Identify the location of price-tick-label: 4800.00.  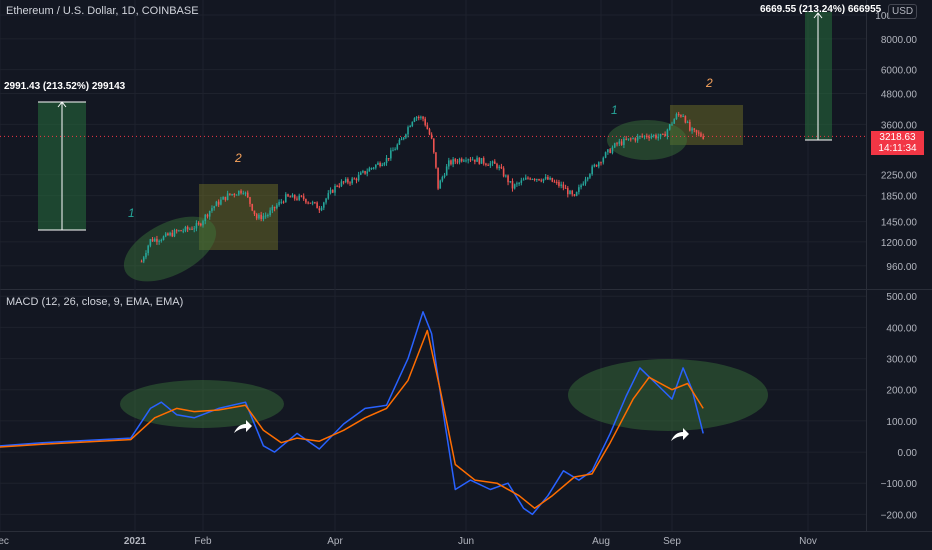
(899, 95).